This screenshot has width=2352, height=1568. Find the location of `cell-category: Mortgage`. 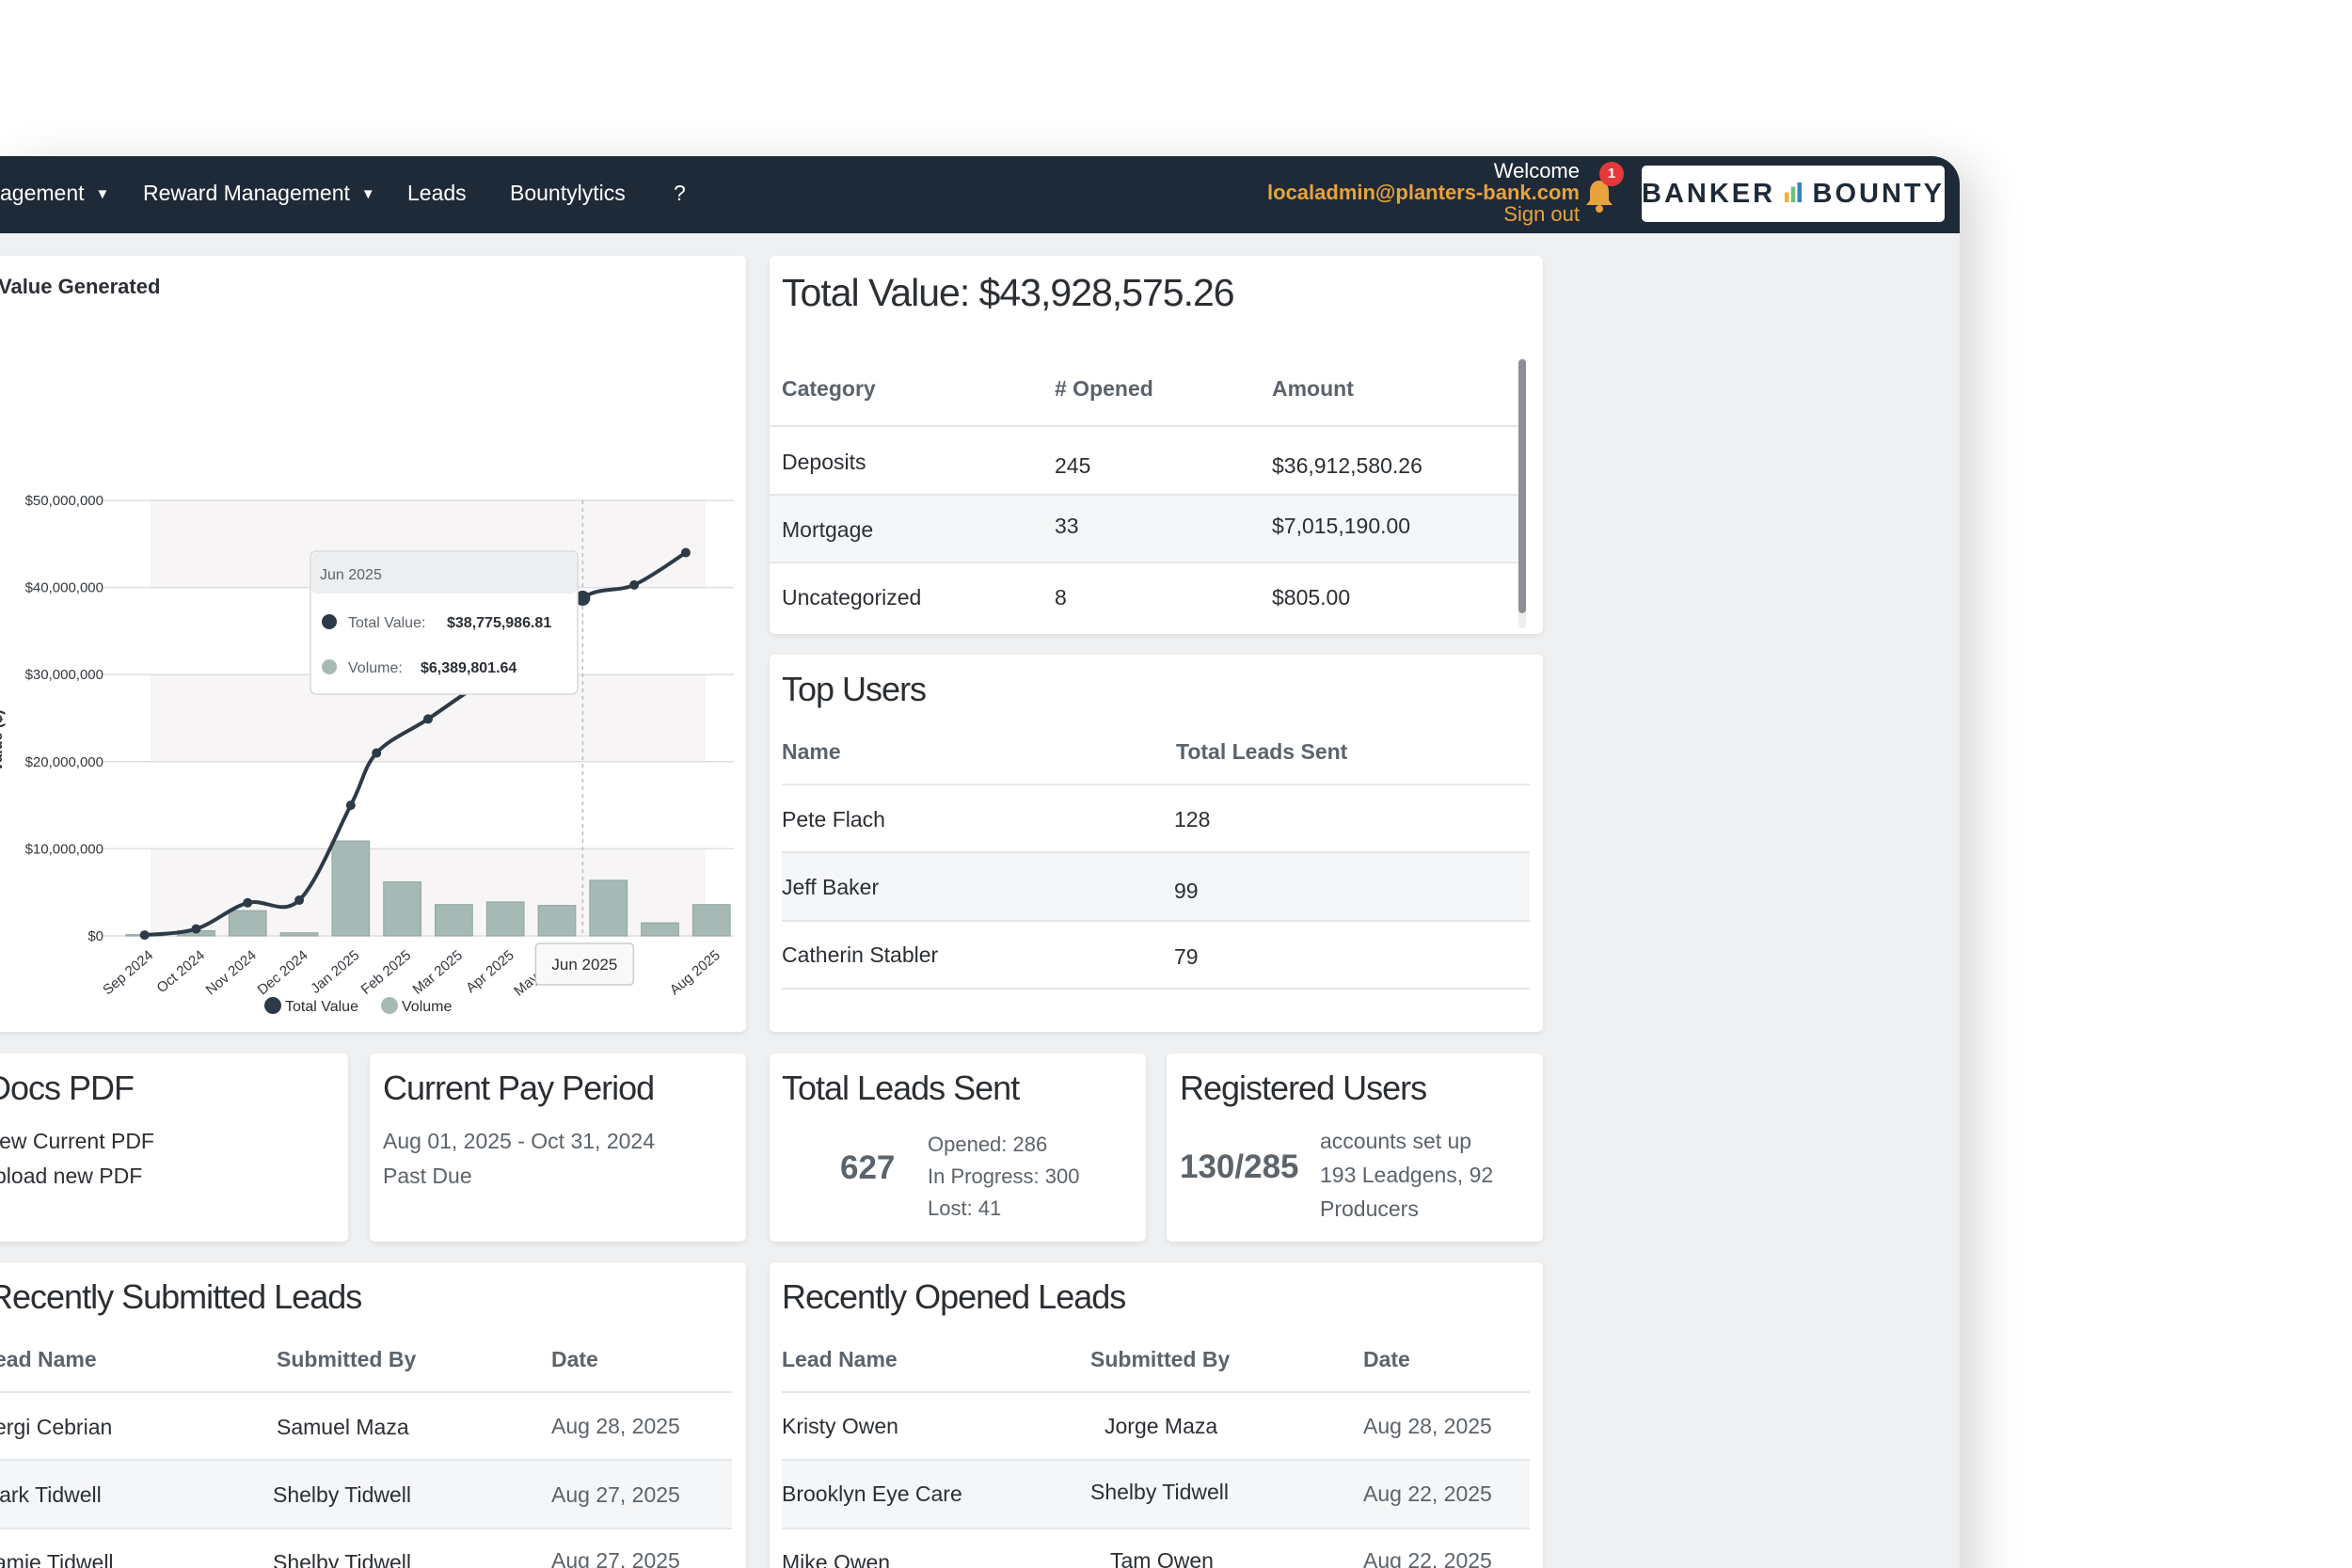

cell-category: Mortgage is located at coordinates (828, 529).